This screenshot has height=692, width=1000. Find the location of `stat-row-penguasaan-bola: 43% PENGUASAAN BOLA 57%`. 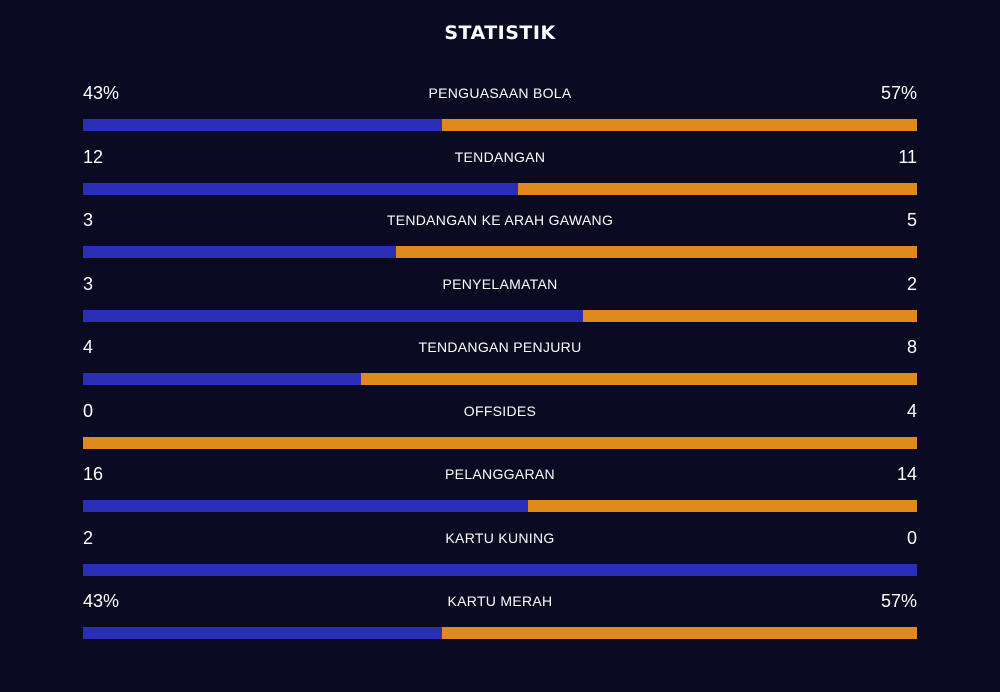

stat-row-penguasaan-bola: 43% PENGUASAAN BOLA 57% is located at coordinates (500, 112).